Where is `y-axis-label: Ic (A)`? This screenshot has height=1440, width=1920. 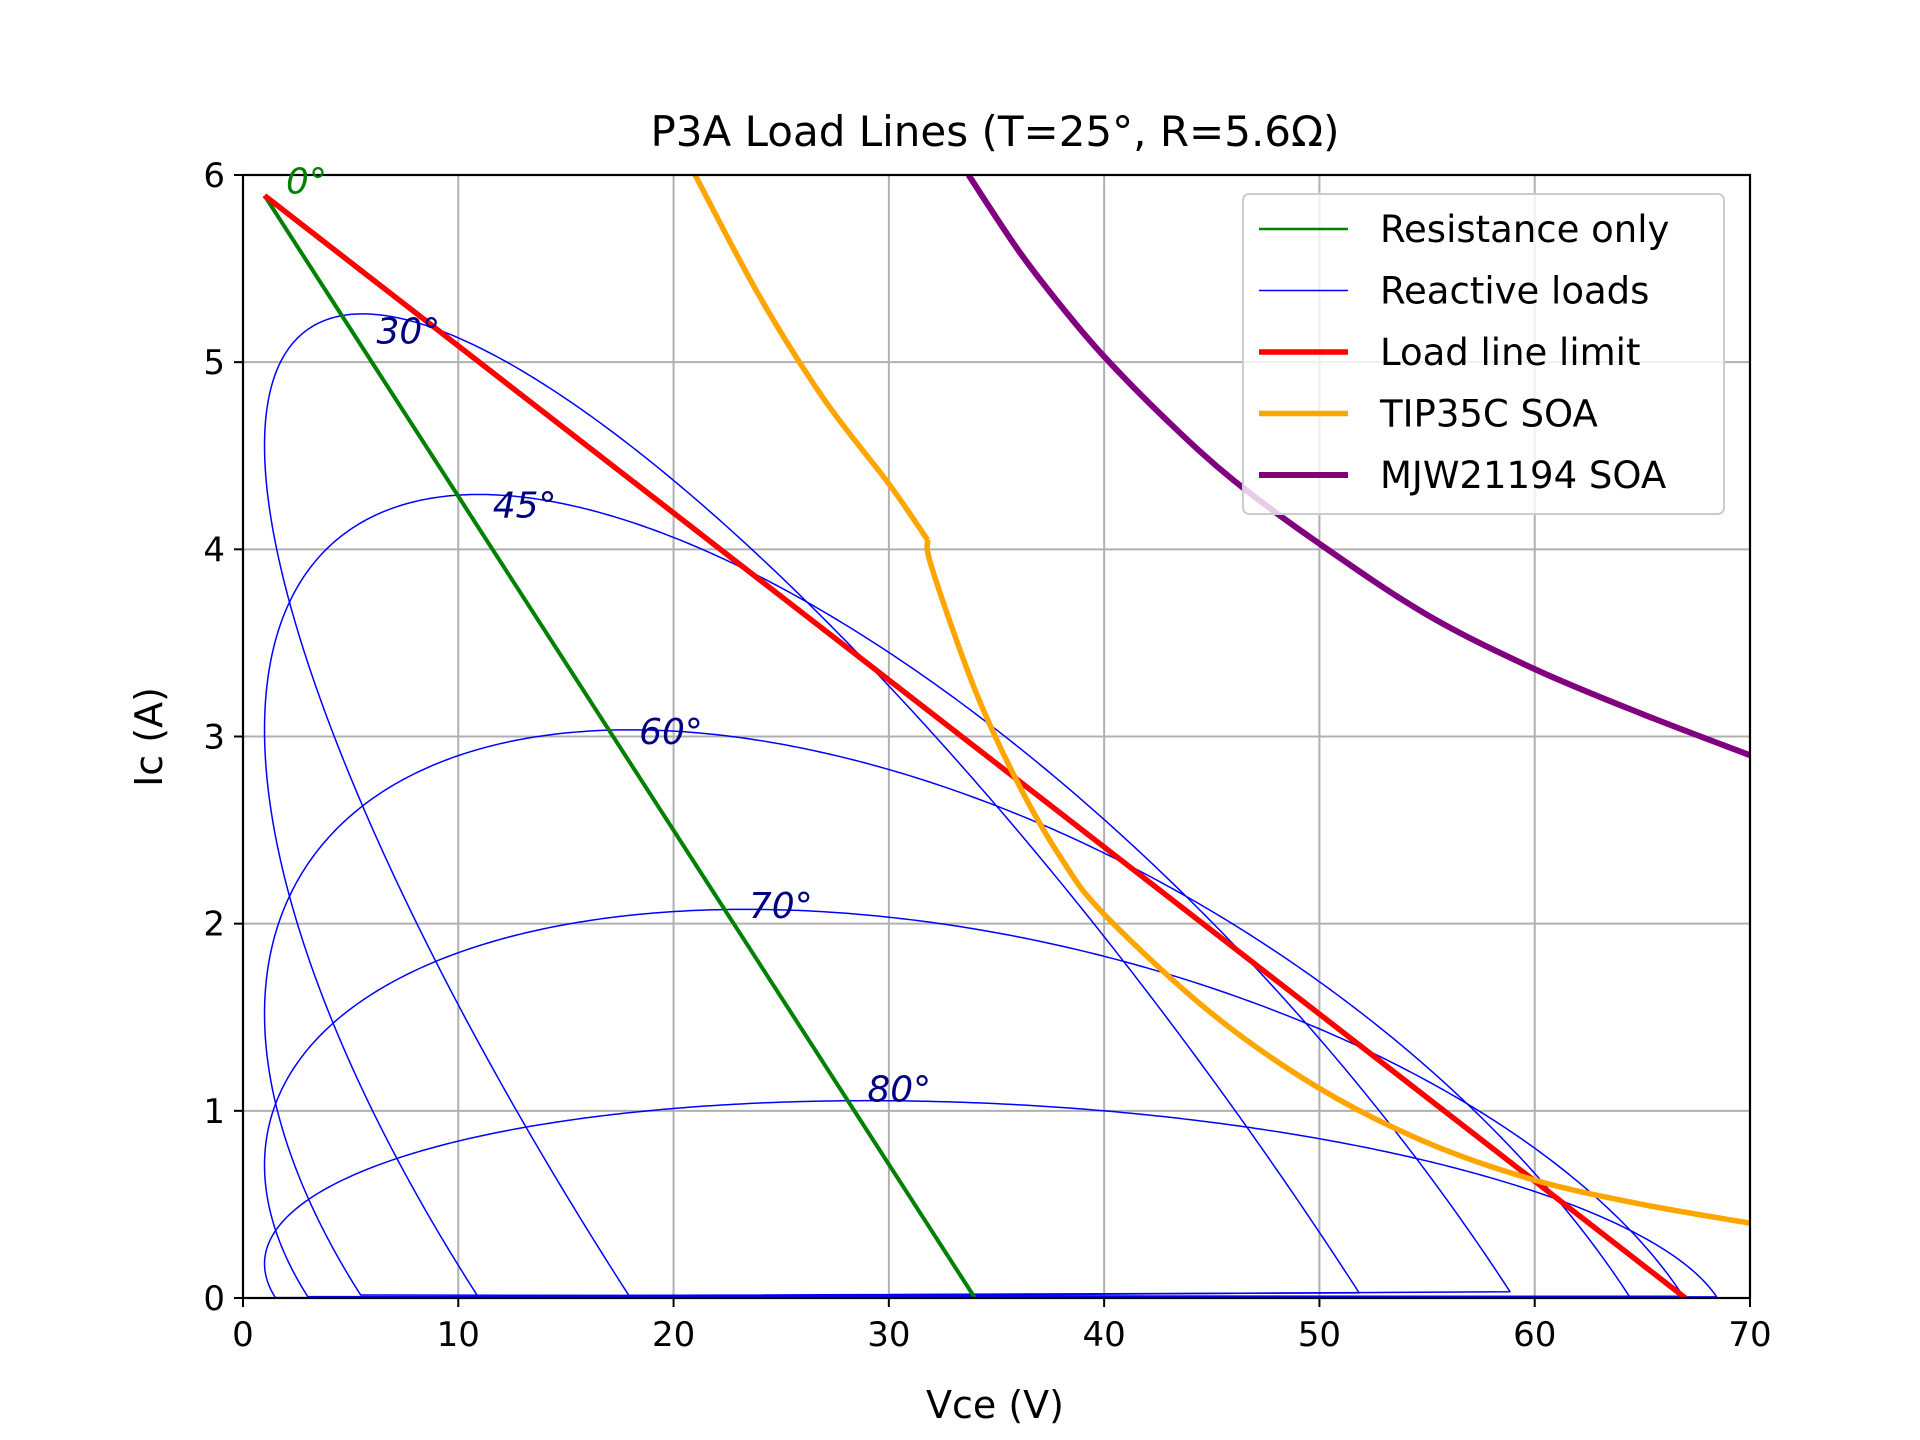 y-axis-label: Ic (A) is located at coordinates (149, 737).